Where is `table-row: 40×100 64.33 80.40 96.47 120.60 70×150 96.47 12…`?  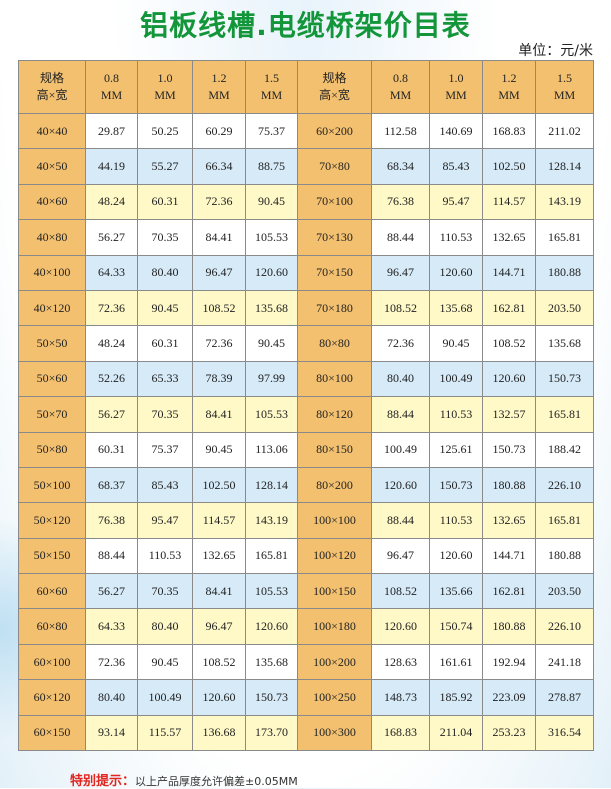 table-row: 40×100 64.33 80.40 96.47 120.60 70×150 96.47 12… is located at coordinates (306, 272).